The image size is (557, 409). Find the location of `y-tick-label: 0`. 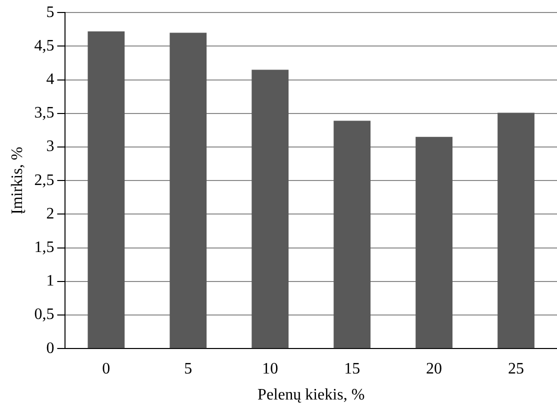

y-tick-label: 0 is located at coordinates (50, 348).